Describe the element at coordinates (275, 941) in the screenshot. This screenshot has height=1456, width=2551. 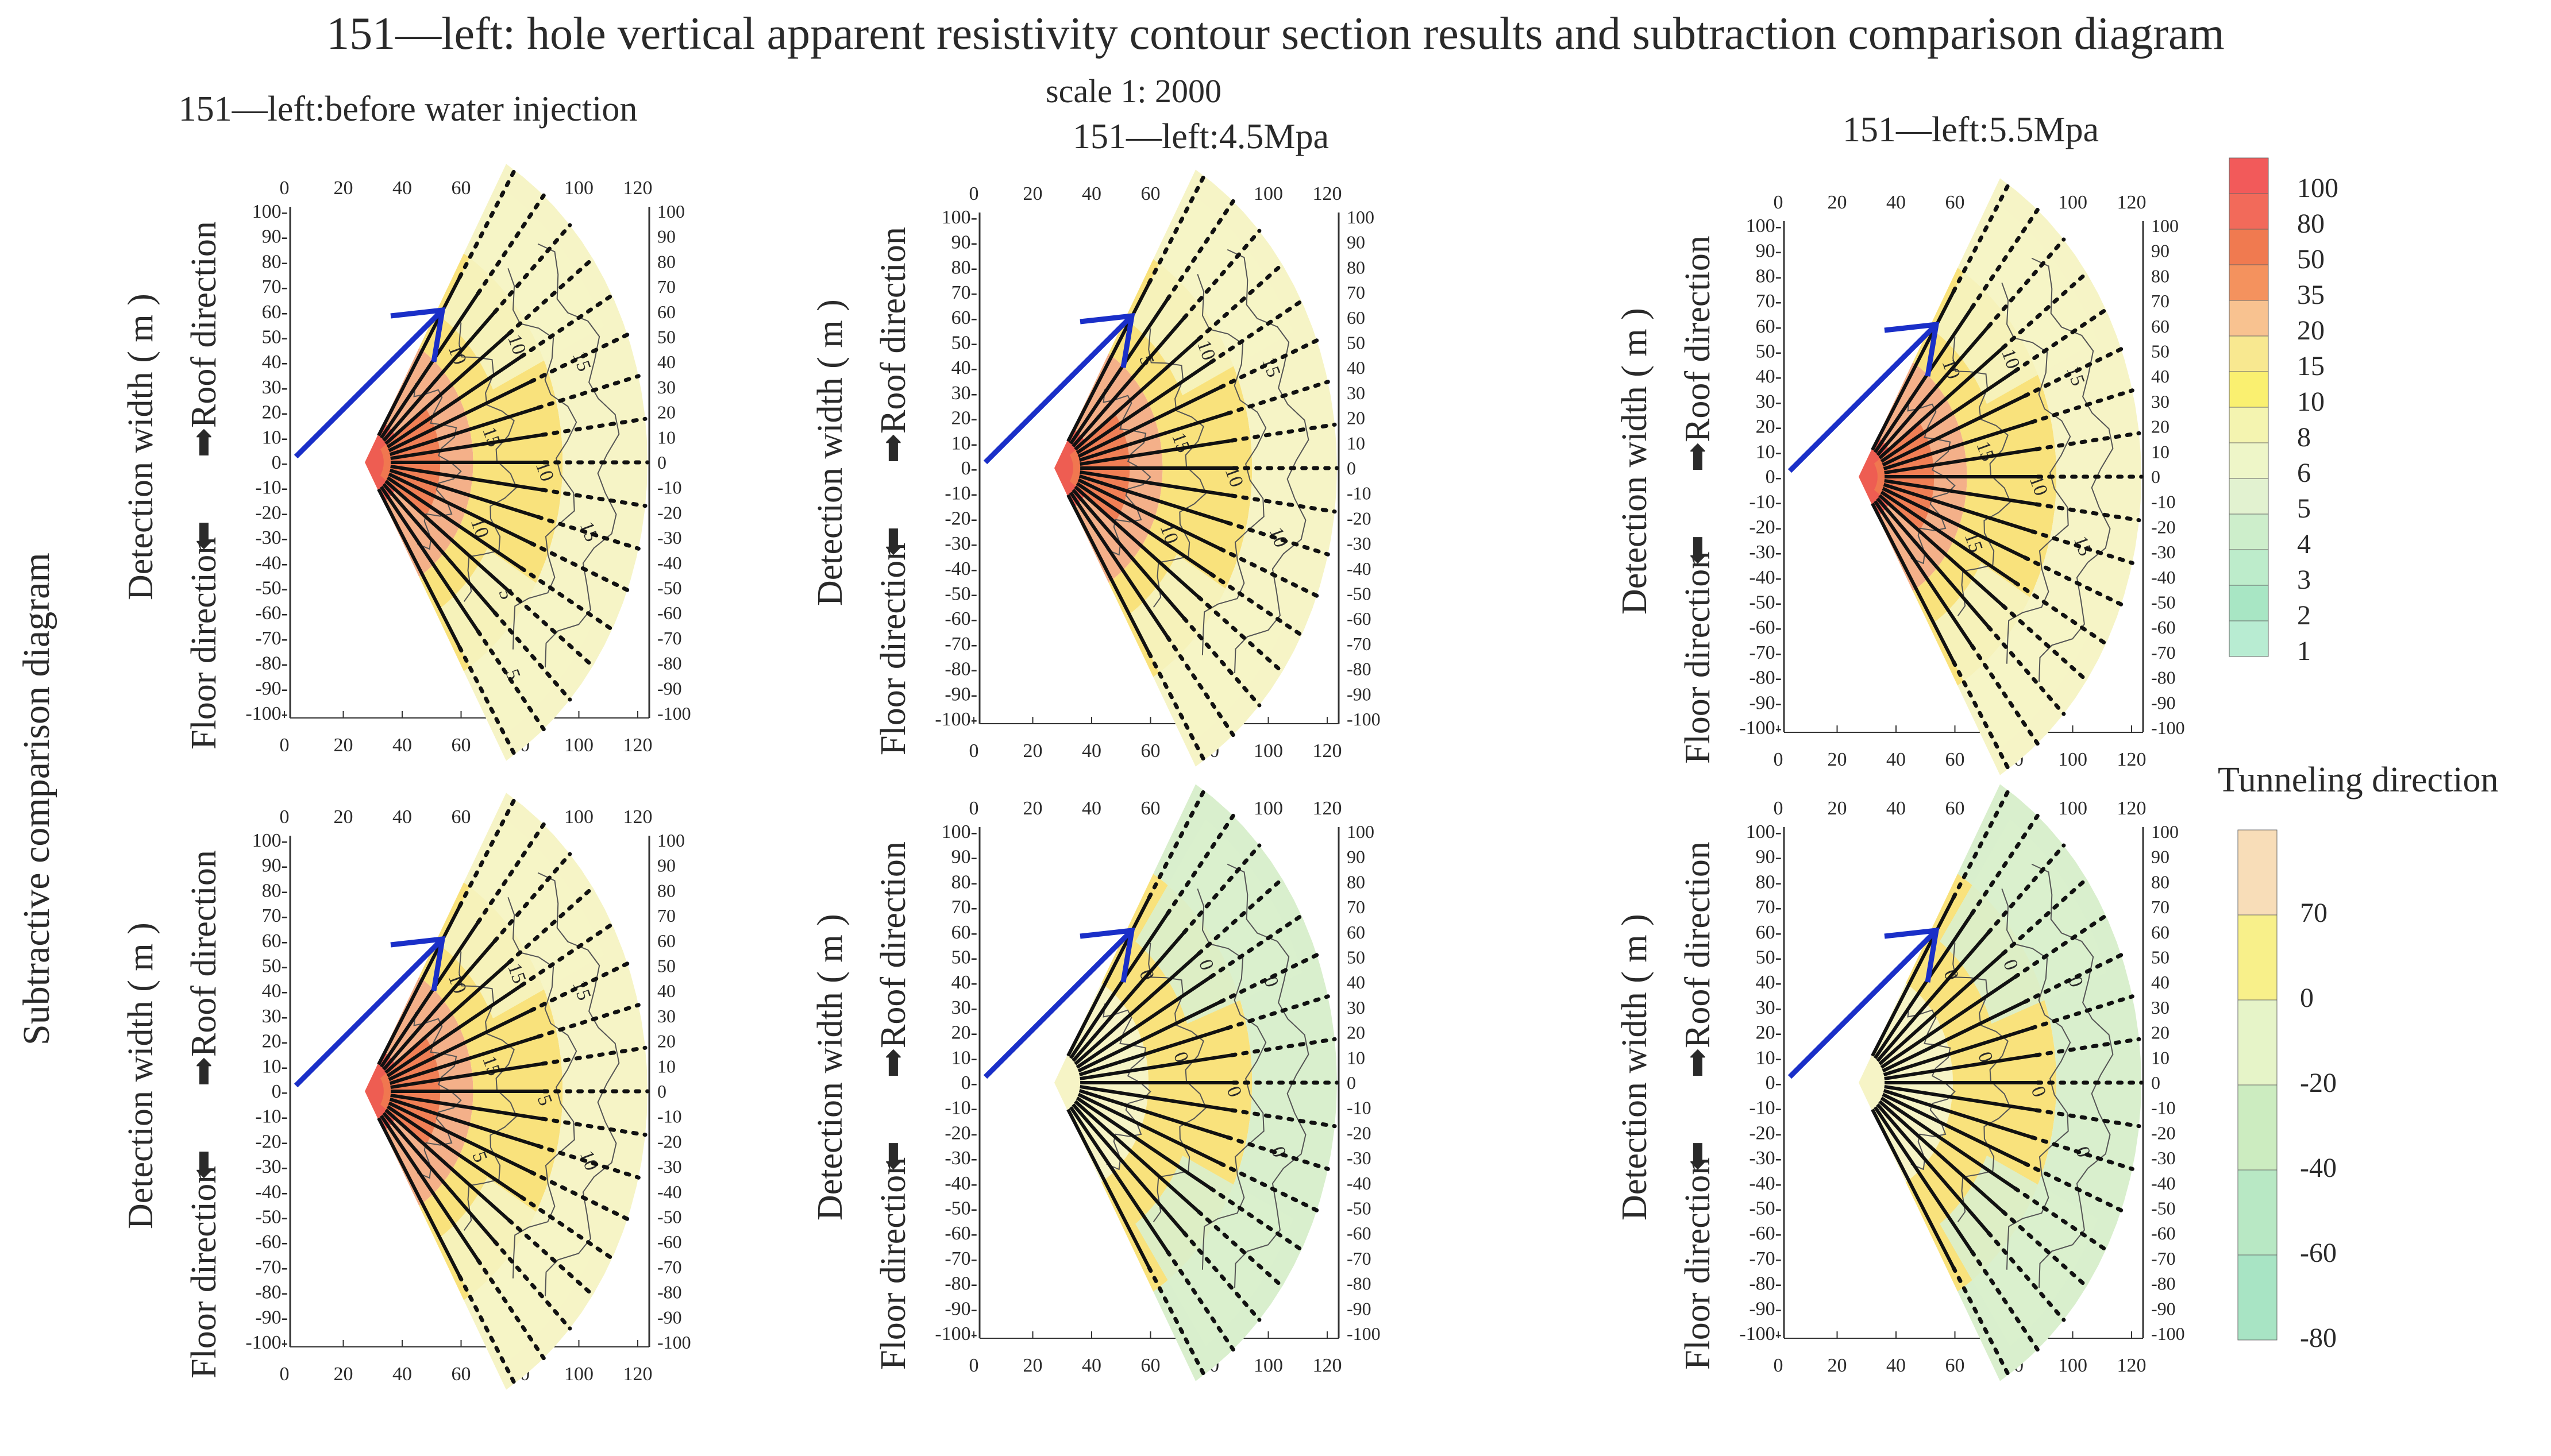
I see `y-tick-label: 60-` at that location.